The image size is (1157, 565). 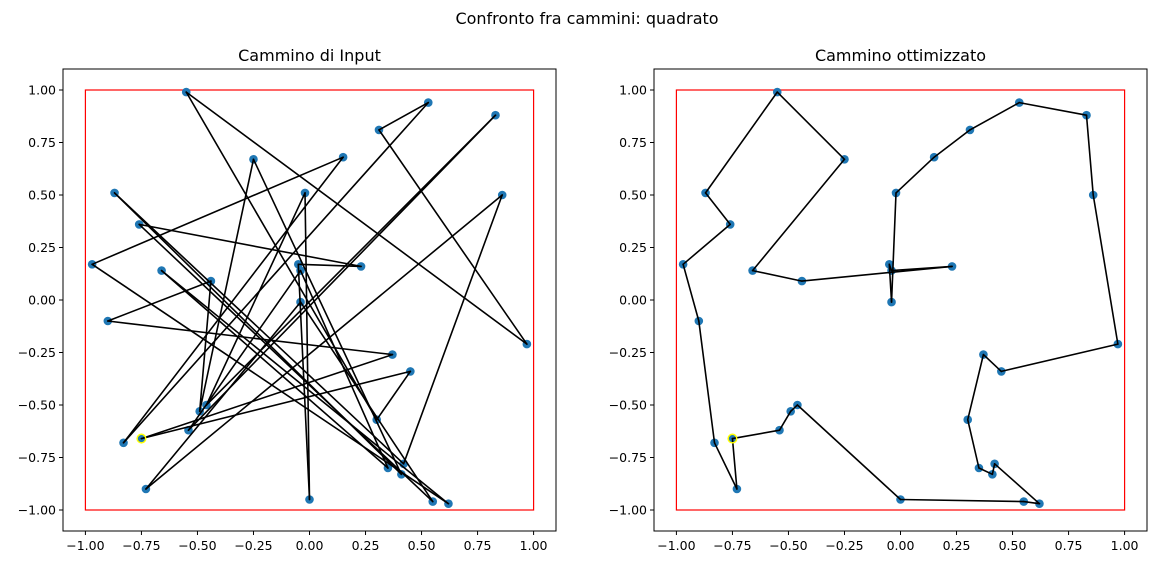 I want to click on y-tick-label: −1.00, so click(x=628, y=510).